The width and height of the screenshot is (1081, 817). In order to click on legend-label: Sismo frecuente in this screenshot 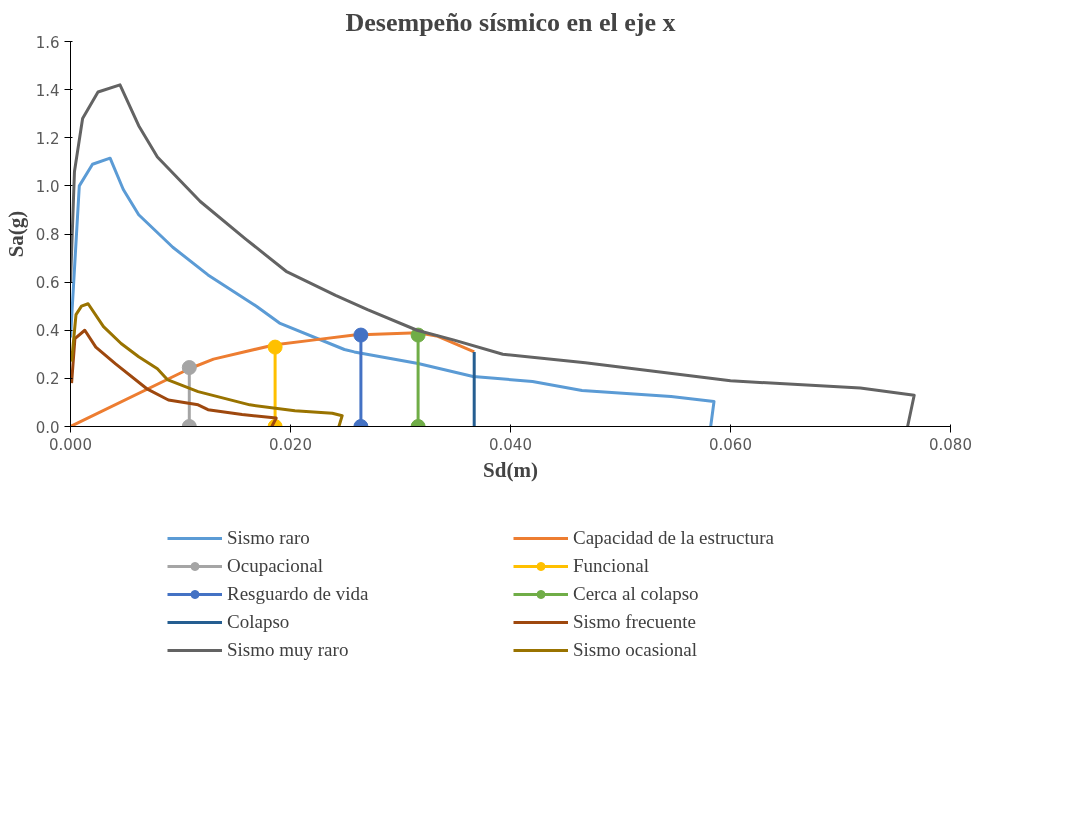, I will do `click(635, 622)`.